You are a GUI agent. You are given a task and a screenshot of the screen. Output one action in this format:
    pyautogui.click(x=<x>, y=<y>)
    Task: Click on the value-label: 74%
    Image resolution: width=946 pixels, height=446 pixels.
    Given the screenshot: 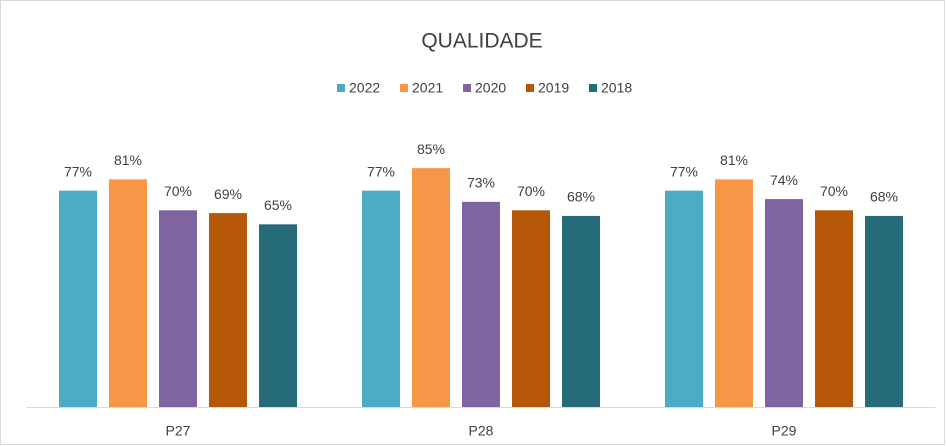 What is the action you would take?
    pyautogui.click(x=784, y=180)
    